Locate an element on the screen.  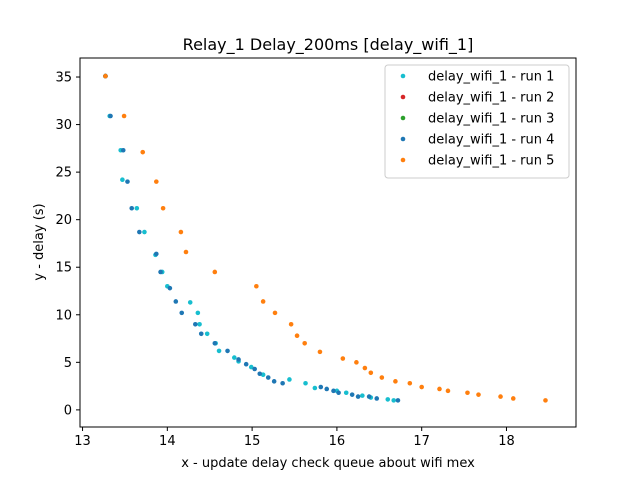
x-tick-label: 13 is located at coordinates (82, 441).